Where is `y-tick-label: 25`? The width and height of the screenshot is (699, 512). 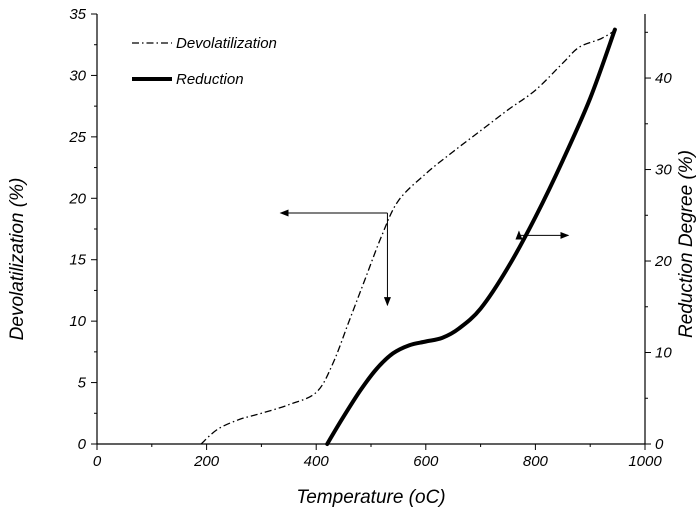
y-tick-label: 25 is located at coordinates (77, 137).